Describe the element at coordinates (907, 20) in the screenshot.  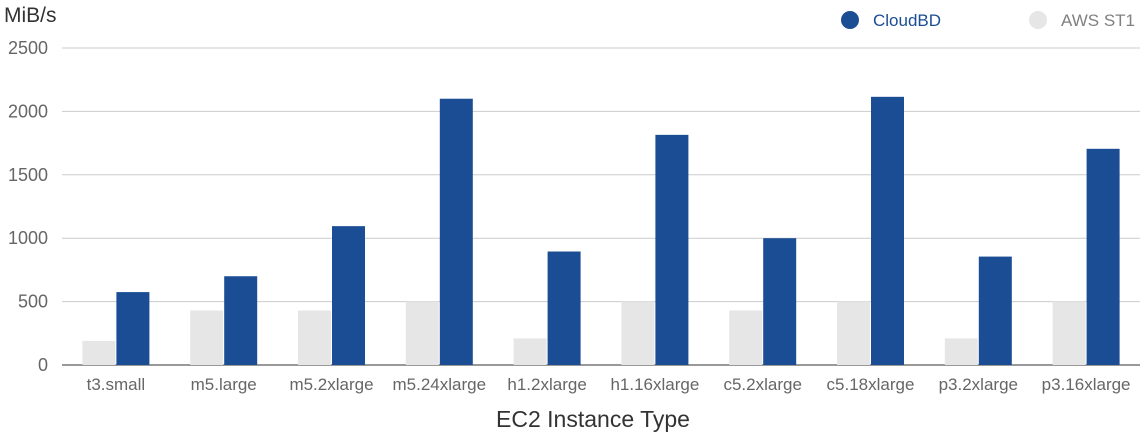
I see `legend-label: CloudBD` at that location.